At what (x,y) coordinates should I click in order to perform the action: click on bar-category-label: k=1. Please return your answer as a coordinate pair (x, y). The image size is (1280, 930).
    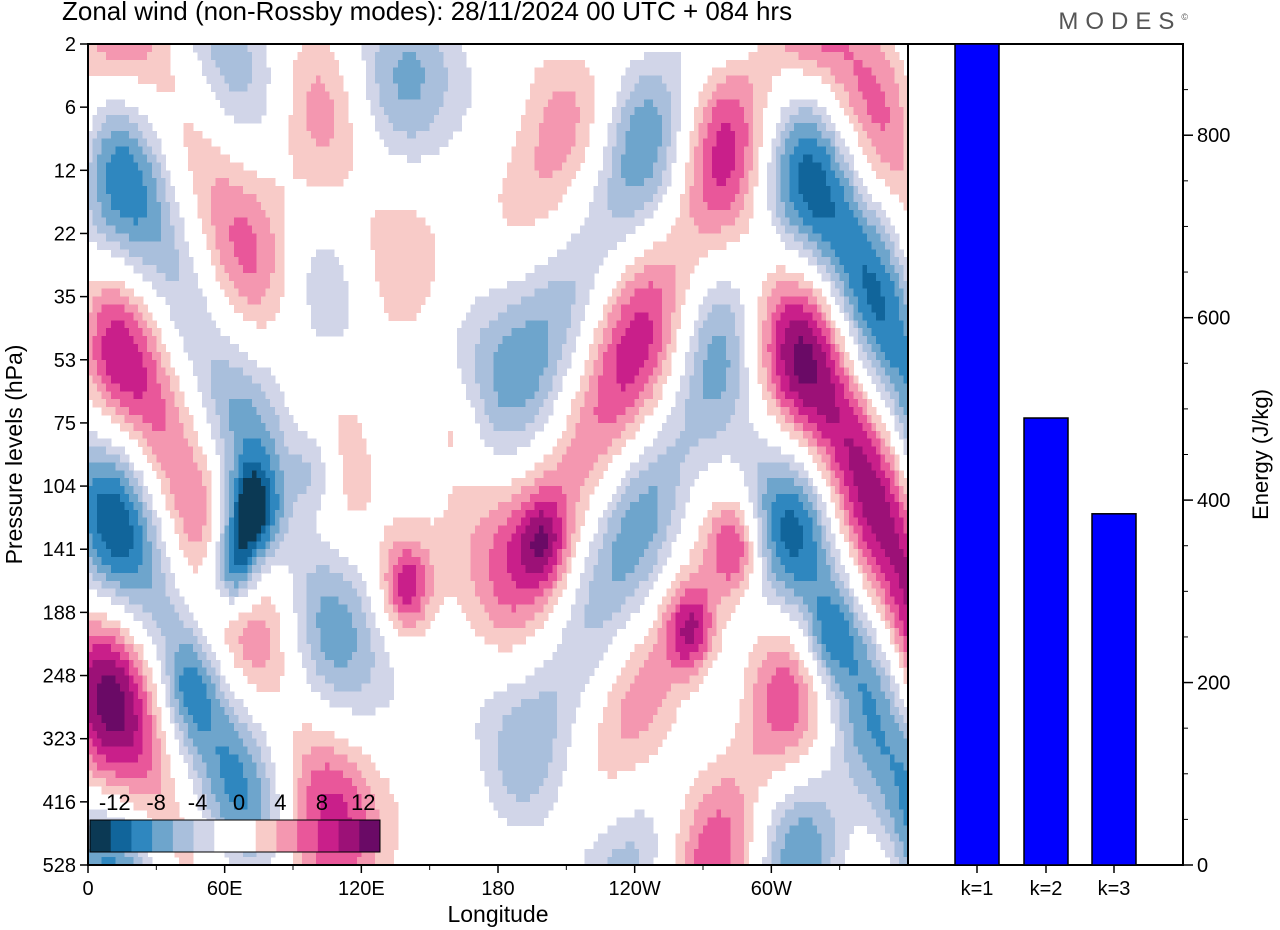
    Looking at the image, I should click on (977, 889).